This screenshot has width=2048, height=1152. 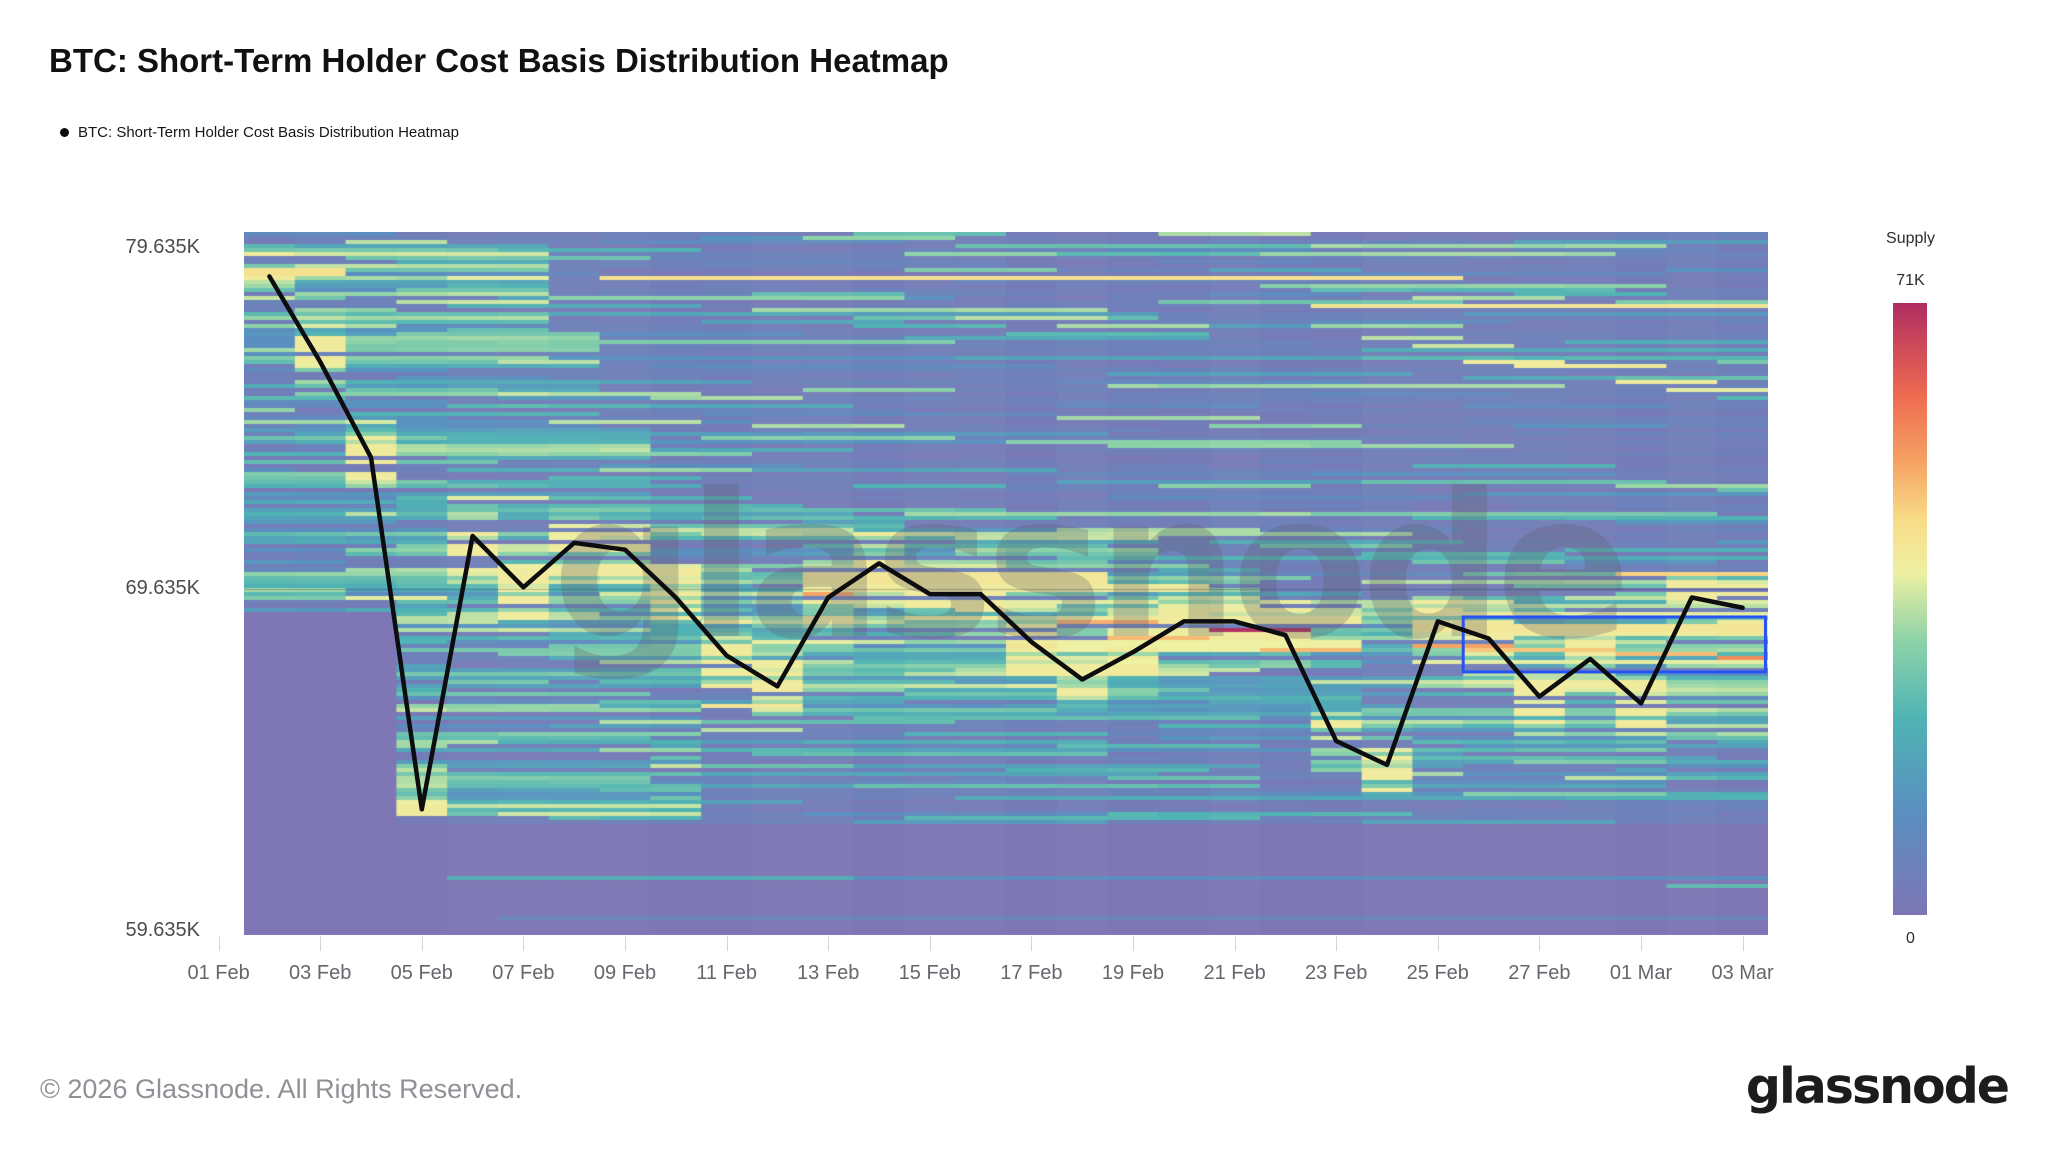 I want to click on x-tick-label: 25 Feb, so click(x=1437, y=973).